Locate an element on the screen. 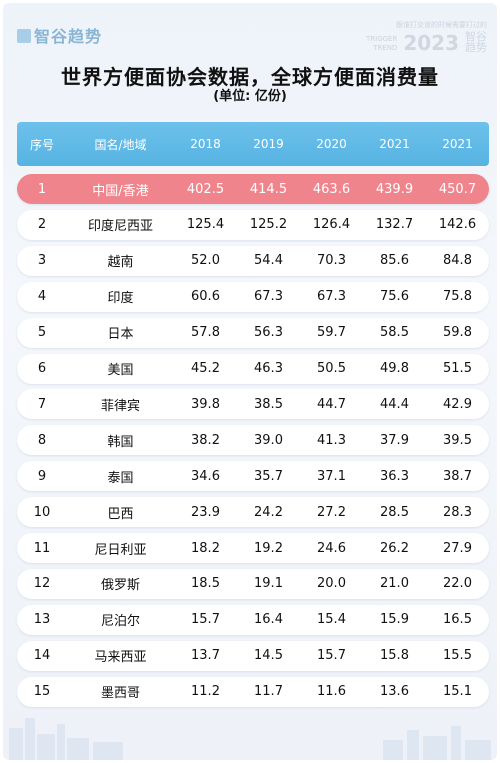 This screenshot has height=763, width=500. value-cell: 41.3 is located at coordinates (331, 440).